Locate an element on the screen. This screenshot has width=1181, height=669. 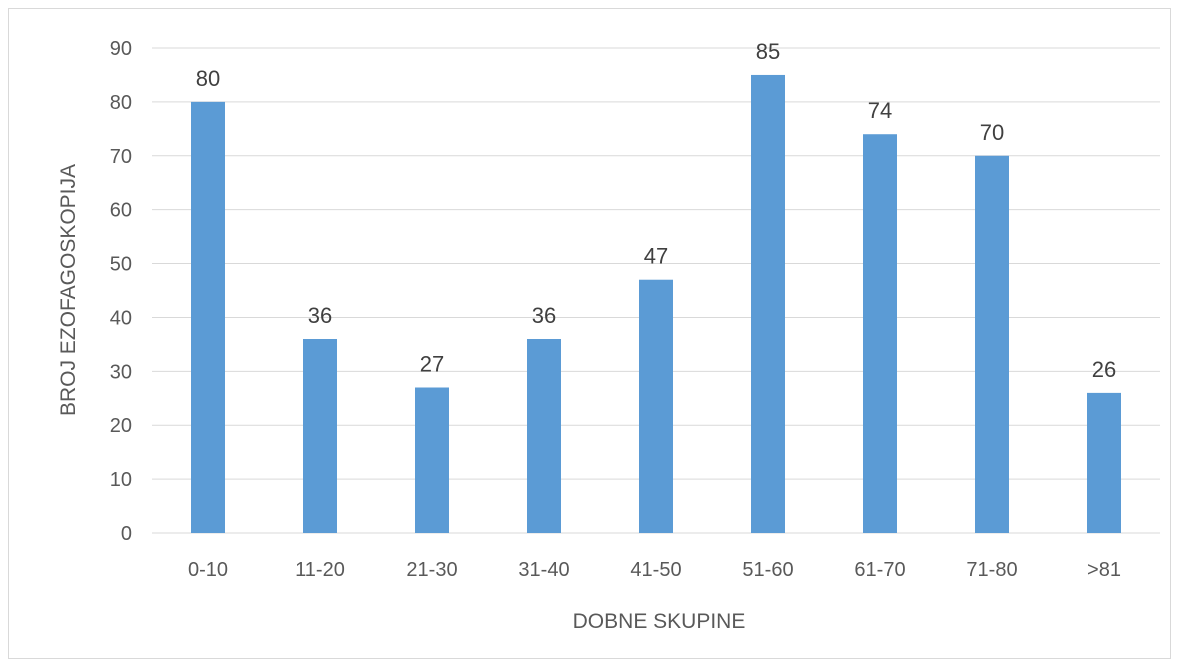
data-label: 26 is located at coordinates (1104, 369).